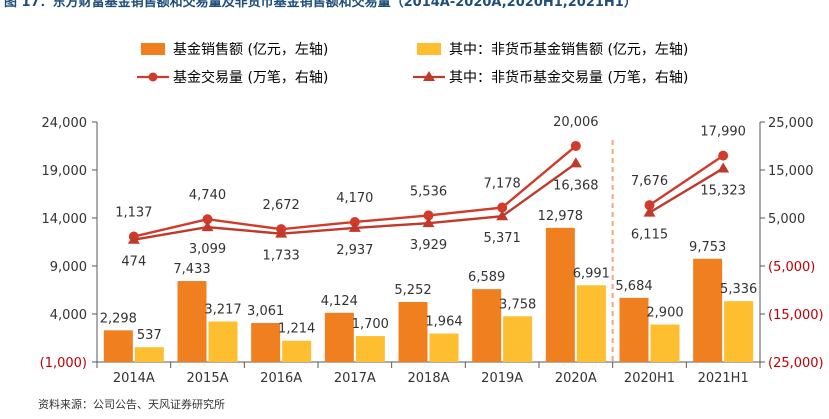  What do you see at coordinates (649, 378) in the screenshot?
I see `x-tick-label: 2020H1` at bounding box center [649, 378].